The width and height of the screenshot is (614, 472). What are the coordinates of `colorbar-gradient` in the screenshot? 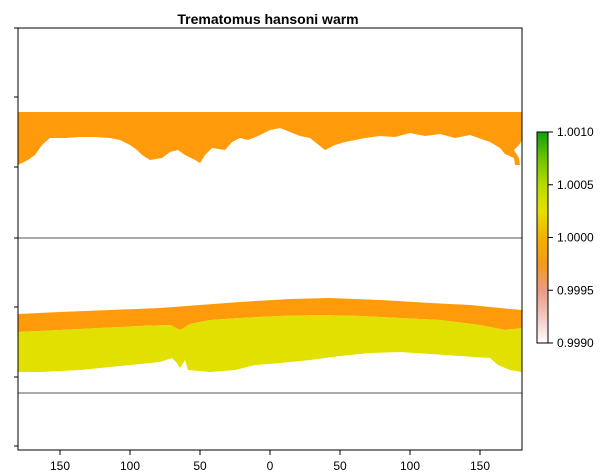 It's located at (542, 237).